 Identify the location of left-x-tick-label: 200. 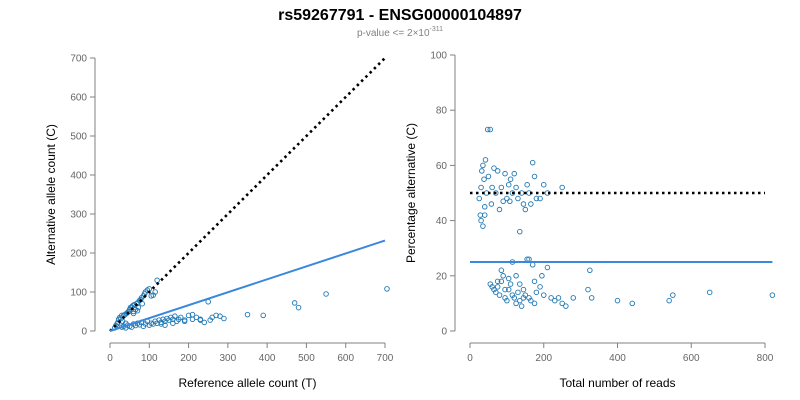
(188, 358).